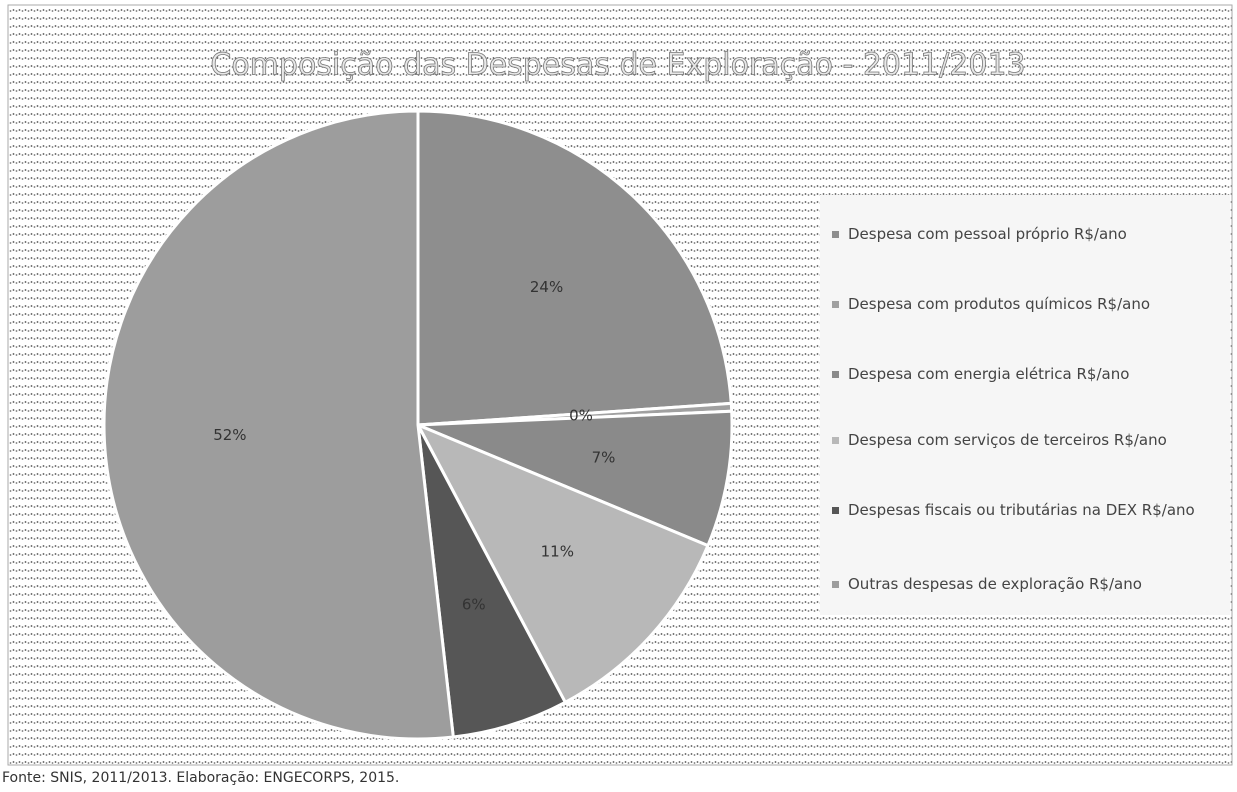 The height and width of the screenshot is (792, 1237). What do you see at coordinates (546, 287) in the screenshot?
I see `data-label: 24%` at bounding box center [546, 287].